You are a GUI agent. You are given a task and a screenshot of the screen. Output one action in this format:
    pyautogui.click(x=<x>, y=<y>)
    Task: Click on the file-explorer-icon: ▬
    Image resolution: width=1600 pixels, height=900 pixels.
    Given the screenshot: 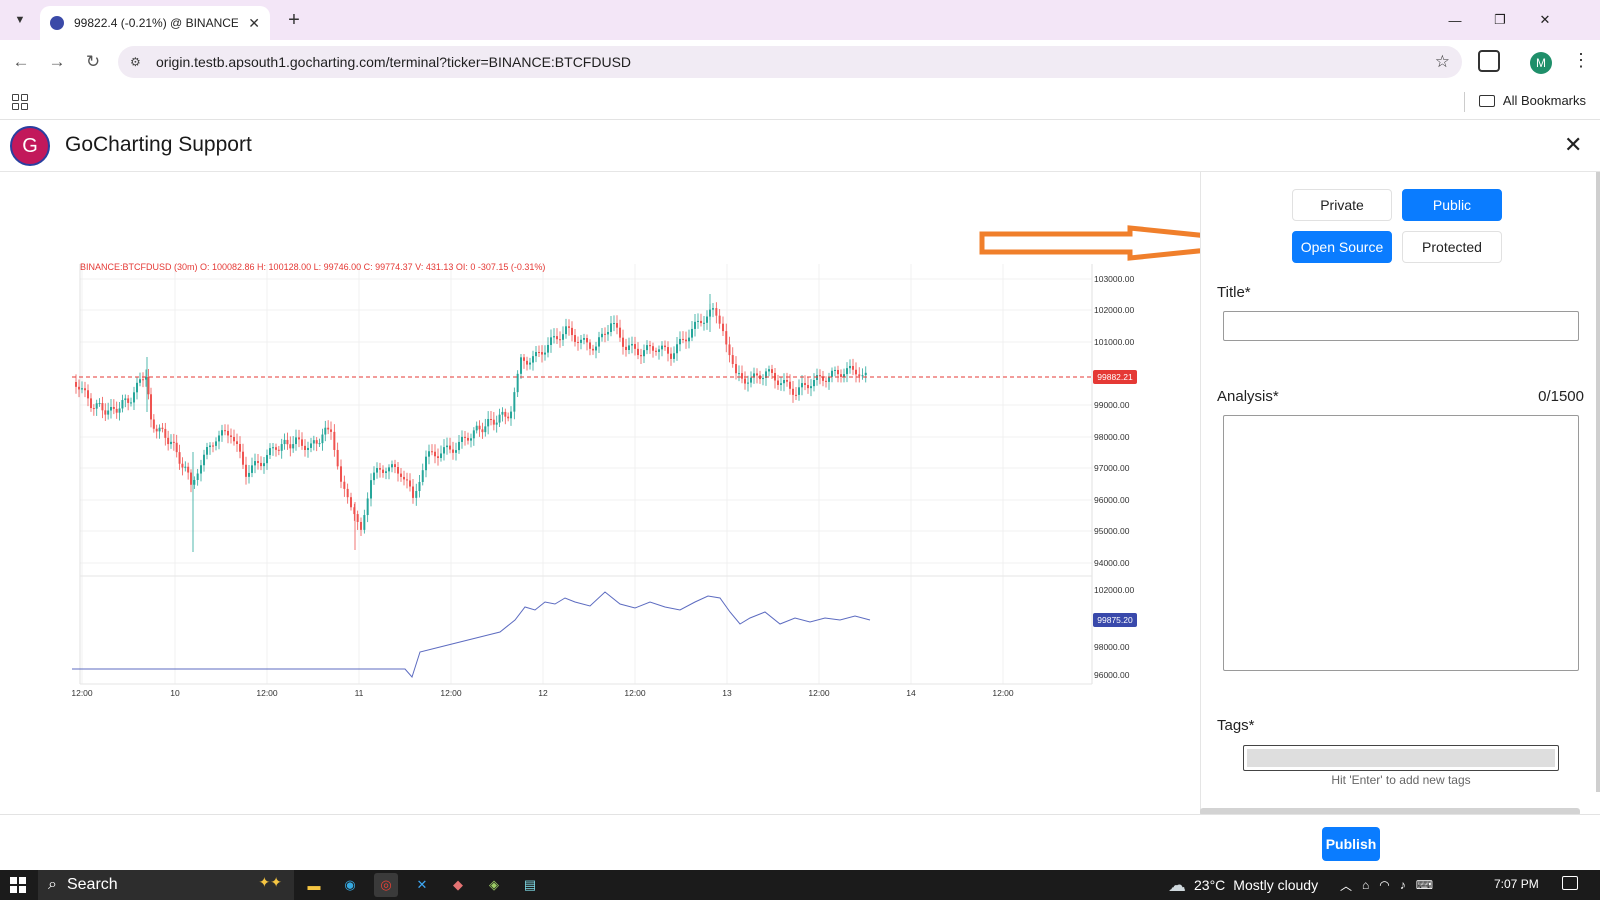 What is the action you would take?
    pyautogui.click(x=314, y=885)
    